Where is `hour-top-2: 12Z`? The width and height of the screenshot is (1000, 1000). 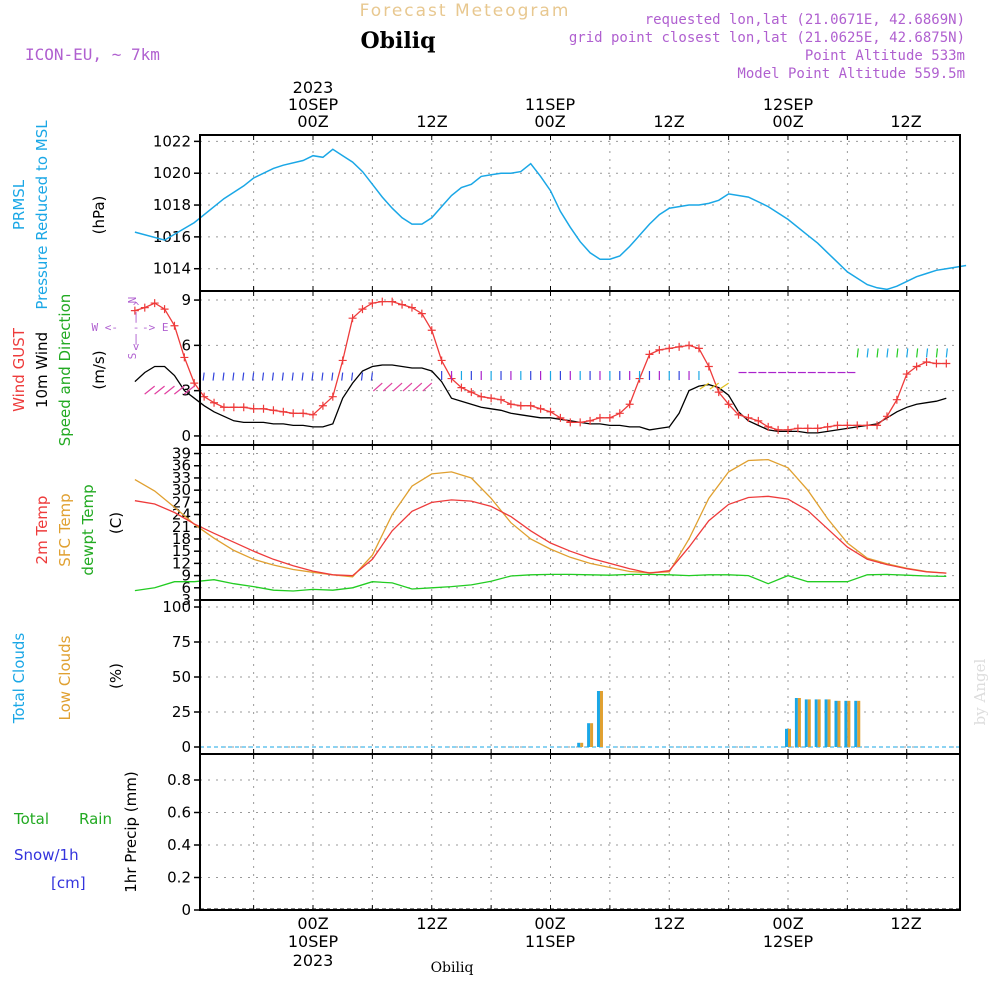
hour-top-2: 12Z is located at coordinates (431, 121).